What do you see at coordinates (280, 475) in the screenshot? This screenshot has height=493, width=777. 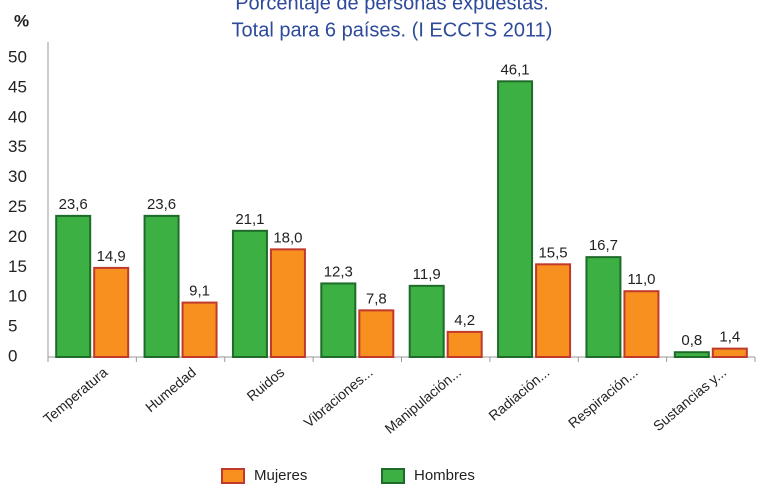 I see `legend-label: Mujeres` at bounding box center [280, 475].